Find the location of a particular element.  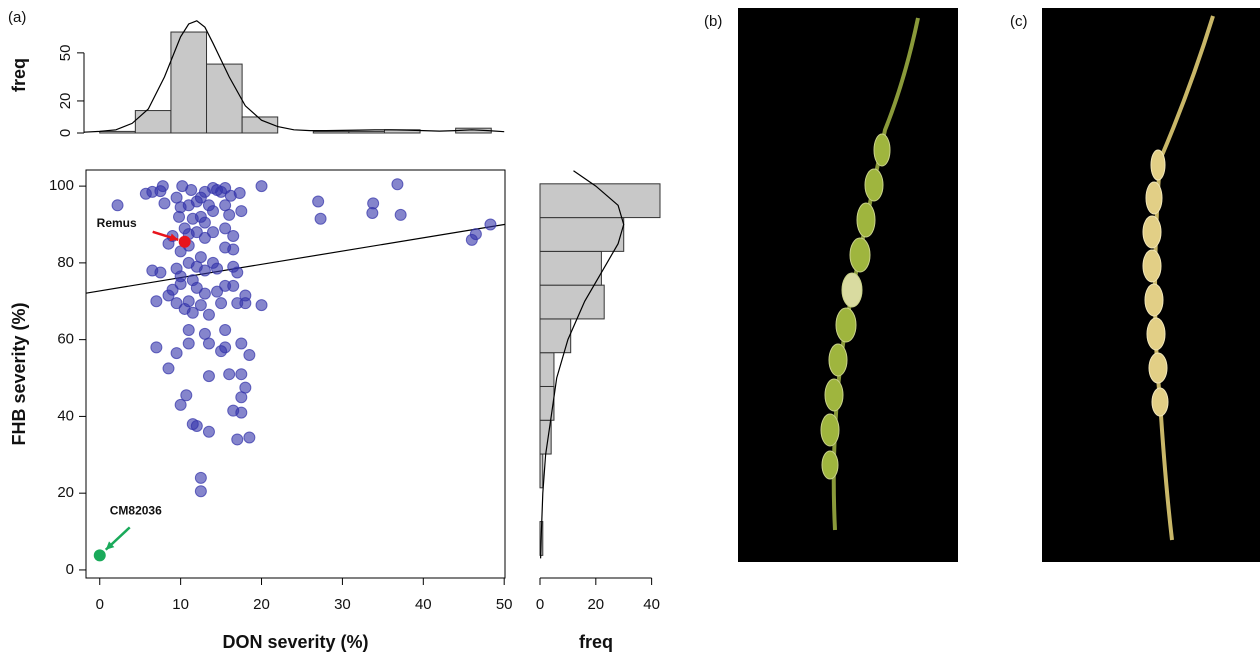

x-tick-label: 30 is located at coordinates (342, 604).